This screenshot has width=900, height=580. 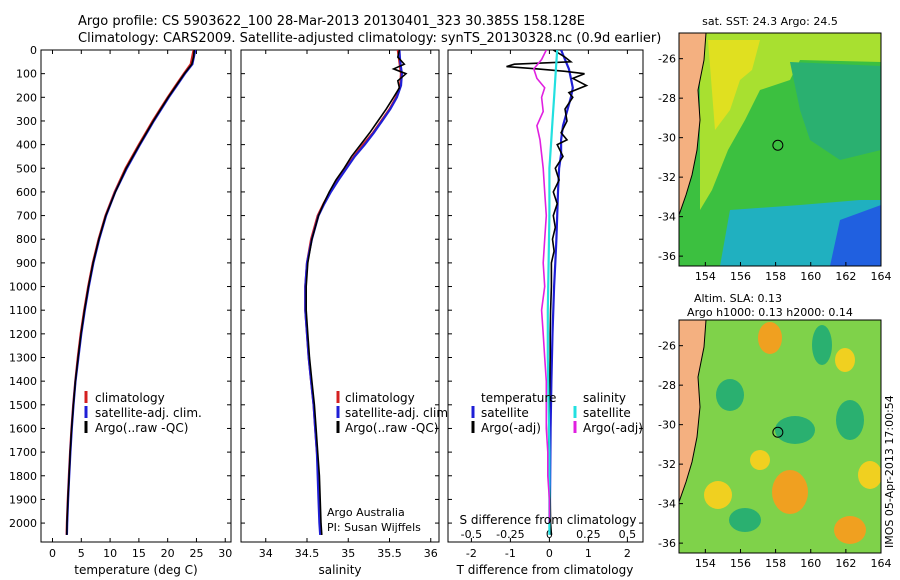 I want to click on x-tick-label: 30, so click(x=225, y=553).